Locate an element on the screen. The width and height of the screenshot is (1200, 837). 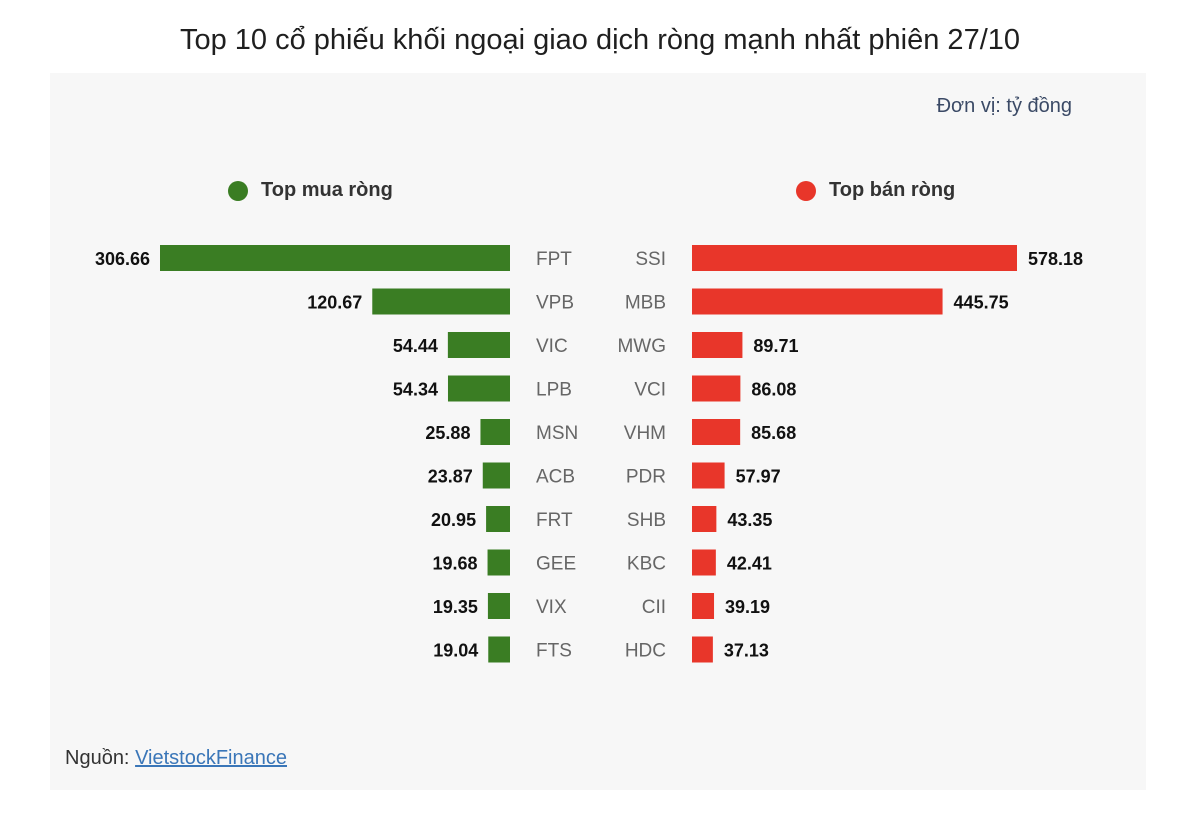
buy-value-label: 54.44 is located at coordinates (415, 346).